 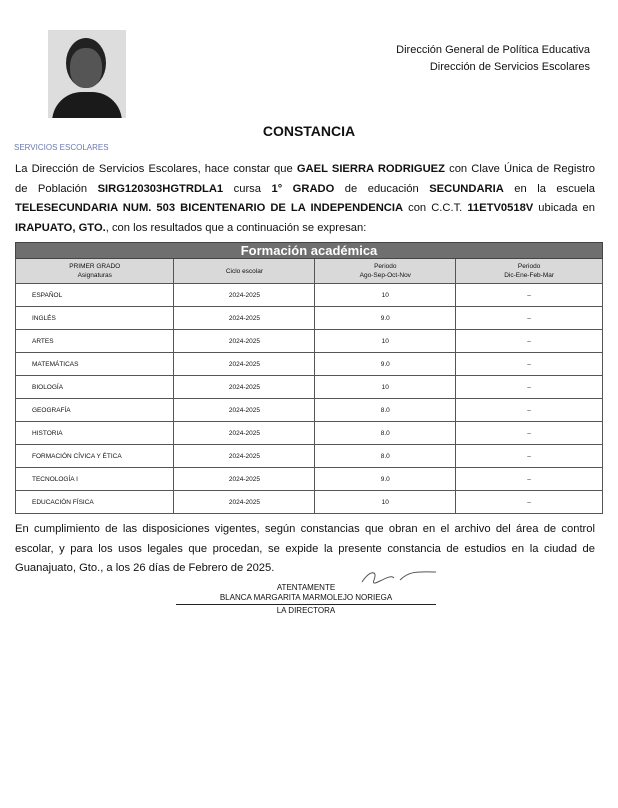 What do you see at coordinates (509, 67) in the screenshot?
I see `issuer-line-2: Dirección de Servicios Escolares` at bounding box center [509, 67].